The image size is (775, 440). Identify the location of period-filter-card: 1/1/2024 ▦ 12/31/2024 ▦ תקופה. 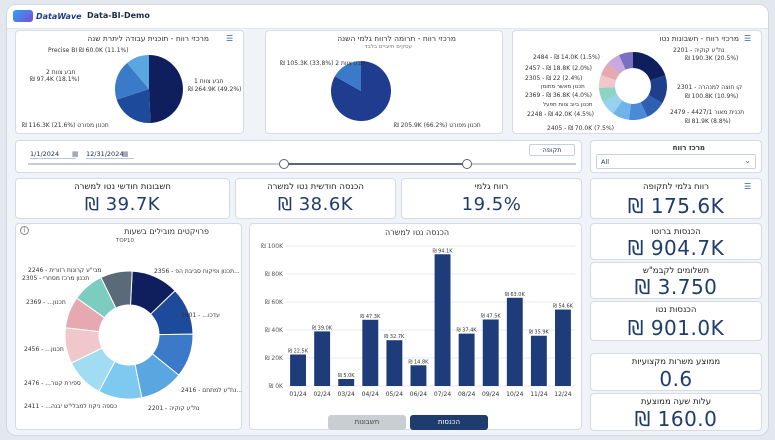
(298, 156).